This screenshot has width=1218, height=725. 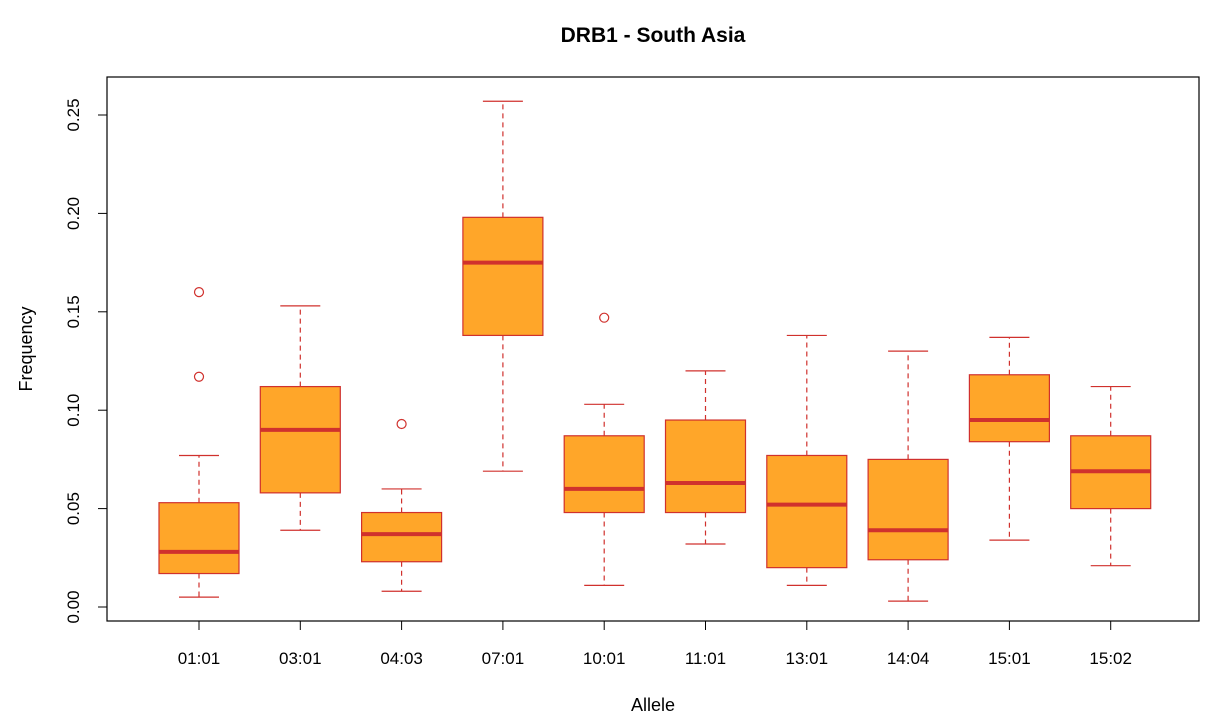 What do you see at coordinates (807, 658) in the screenshot?
I see `x-tick-label: 13:01` at bounding box center [807, 658].